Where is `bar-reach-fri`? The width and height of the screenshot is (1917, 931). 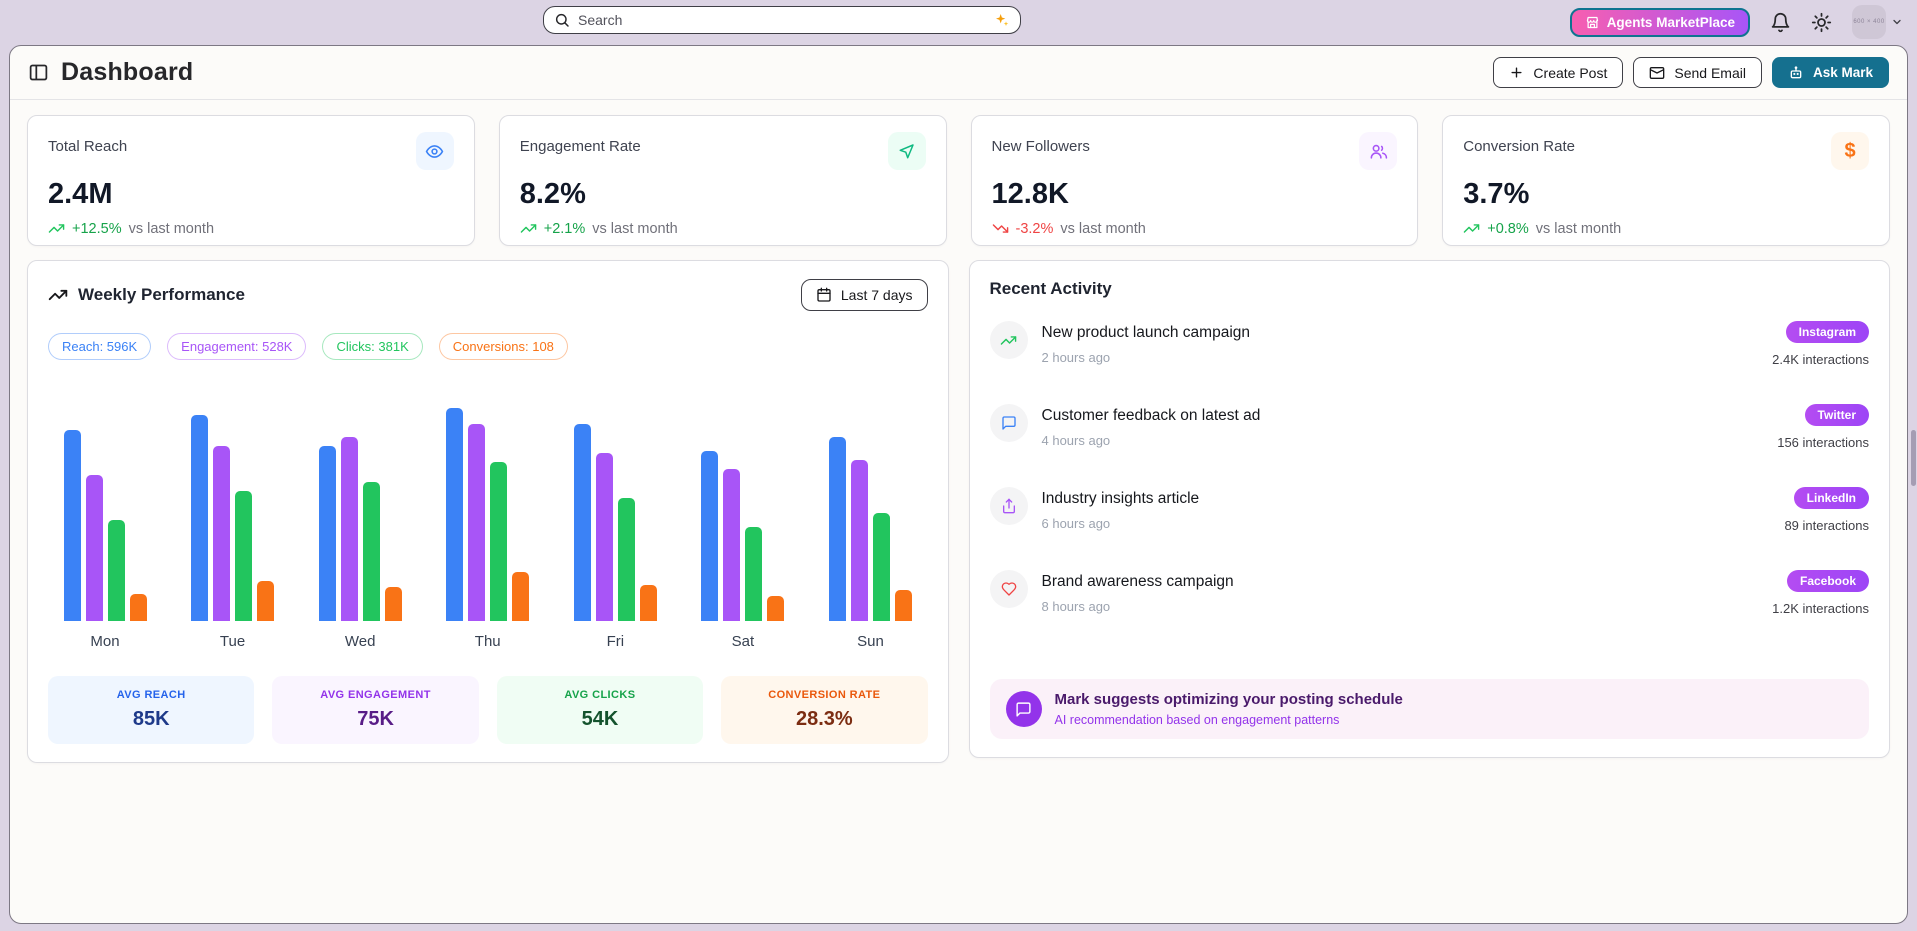 bar-reach-fri is located at coordinates (582, 522).